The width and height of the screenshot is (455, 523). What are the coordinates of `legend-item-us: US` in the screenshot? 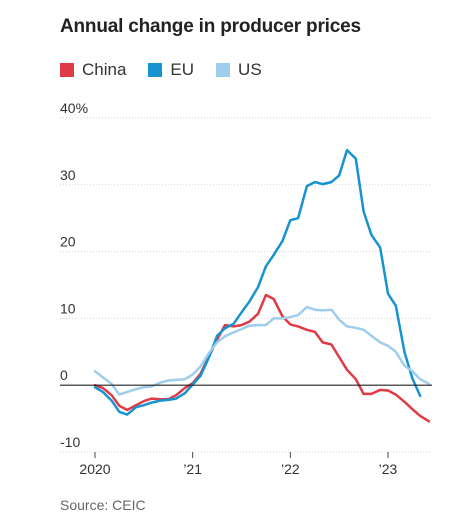 It's located at (239, 70).